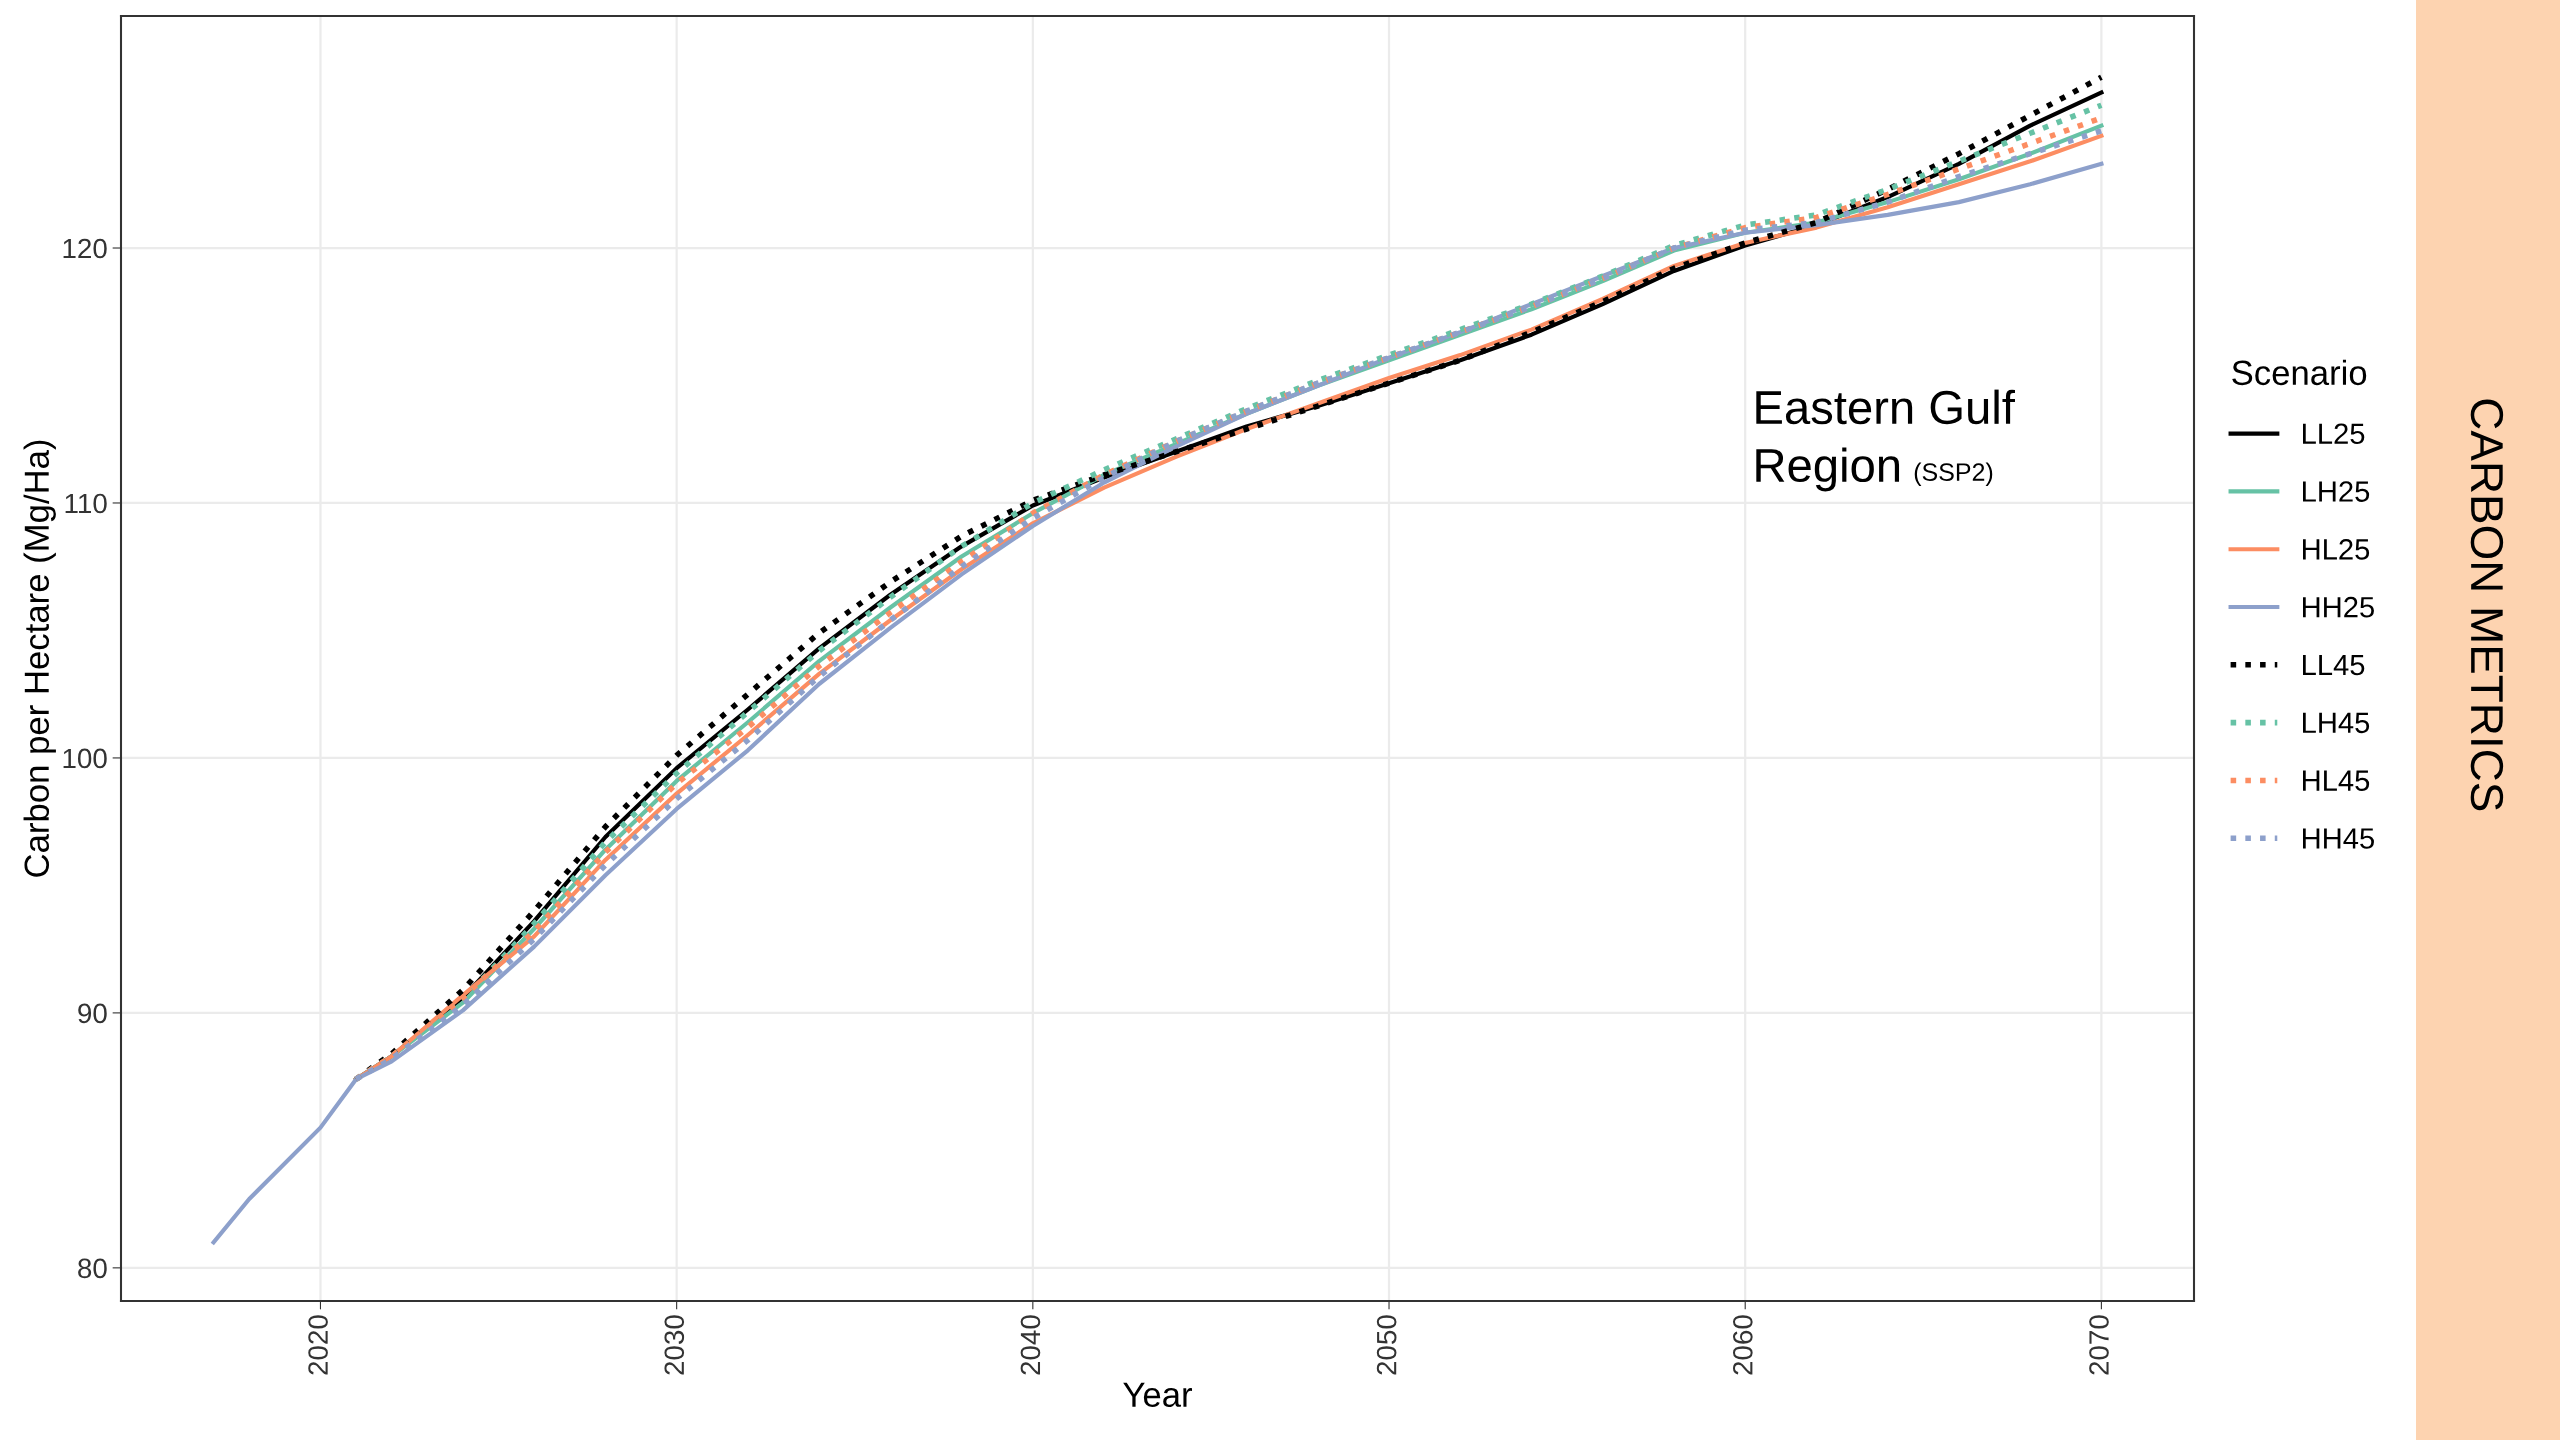 The image size is (2560, 1440). What do you see at coordinates (1742, 1345) in the screenshot?
I see `x-tick-label: 2060` at bounding box center [1742, 1345].